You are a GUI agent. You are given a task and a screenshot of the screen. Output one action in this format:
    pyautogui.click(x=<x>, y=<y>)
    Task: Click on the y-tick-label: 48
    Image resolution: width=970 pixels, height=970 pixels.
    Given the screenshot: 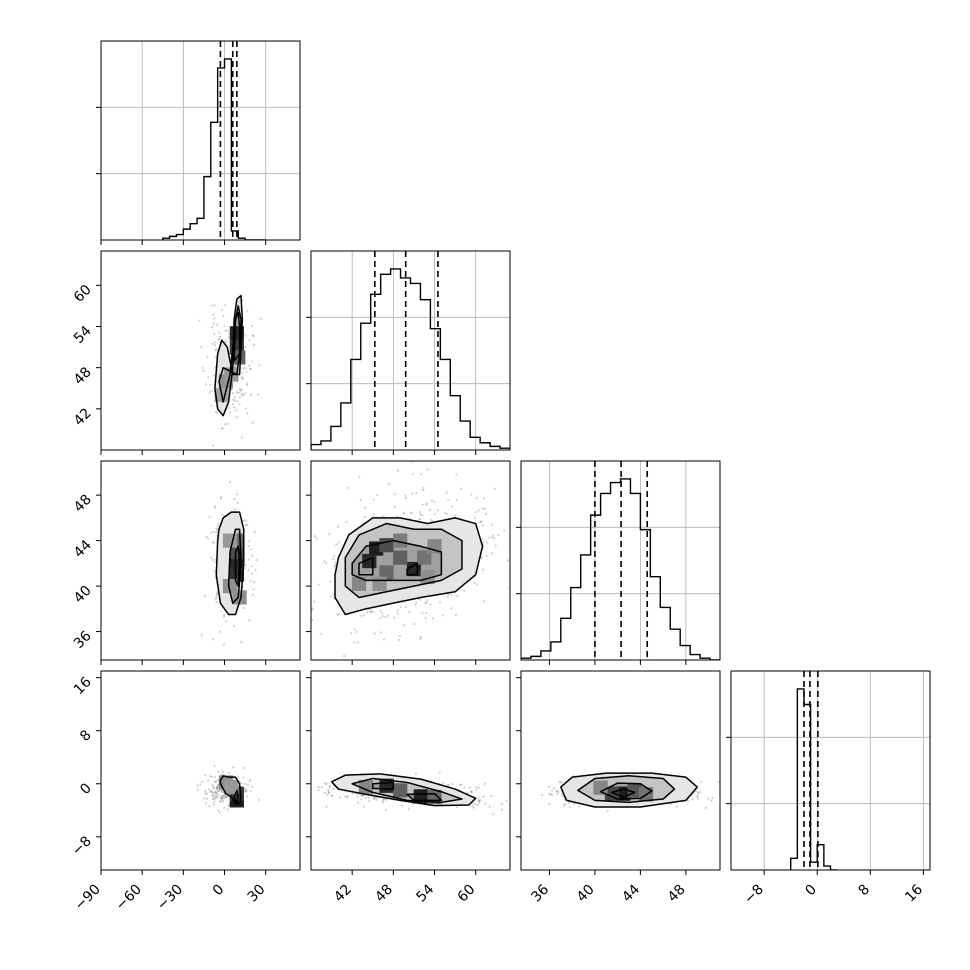 What is the action you would take?
    pyautogui.click(x=83, y=504)
    